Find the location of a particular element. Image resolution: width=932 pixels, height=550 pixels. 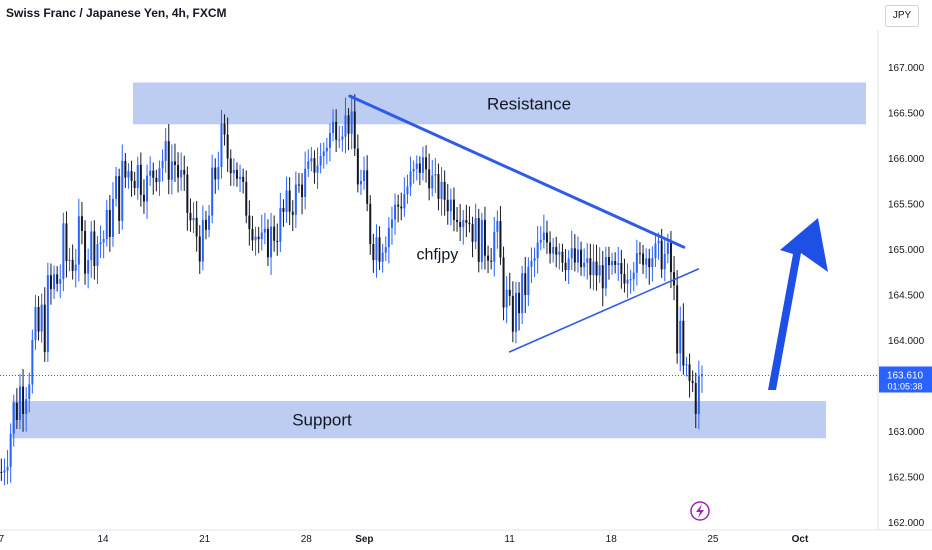

upper-trendline is located at coordinates (517, 171).